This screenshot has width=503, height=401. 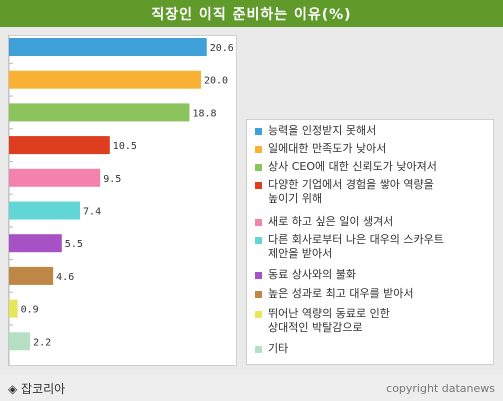 I want to click on legend-item-7: 동료 상사와의 불화, so click(x=372, y=275).